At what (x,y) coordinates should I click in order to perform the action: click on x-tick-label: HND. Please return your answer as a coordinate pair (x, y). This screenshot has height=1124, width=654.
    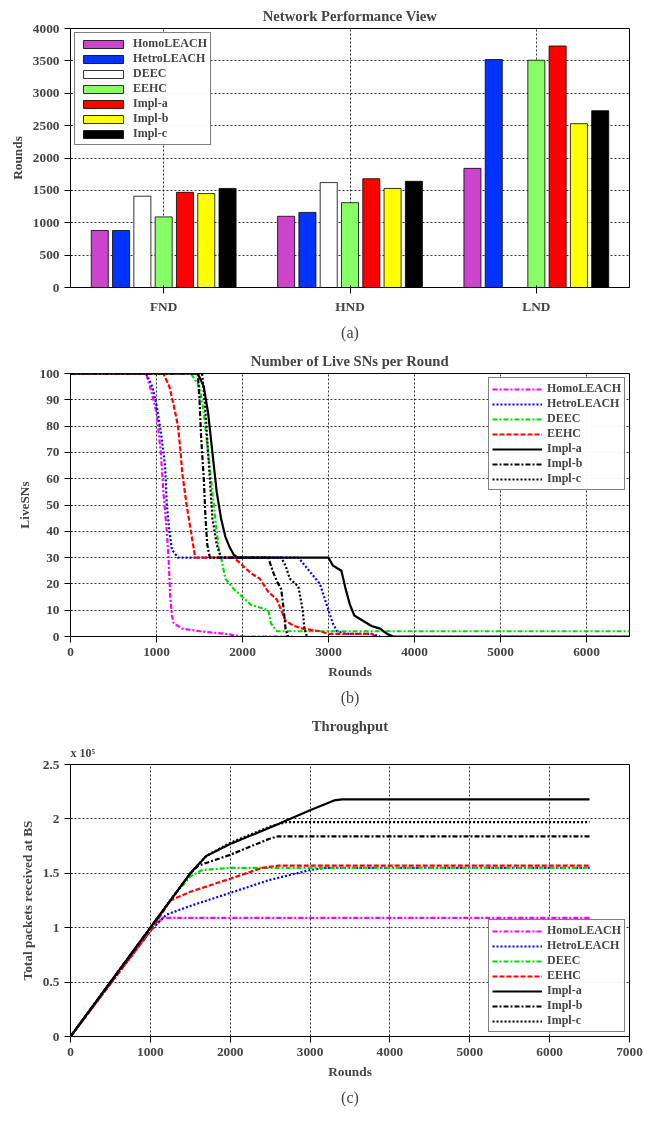
    Looking at the image, I should click on (350, 306).